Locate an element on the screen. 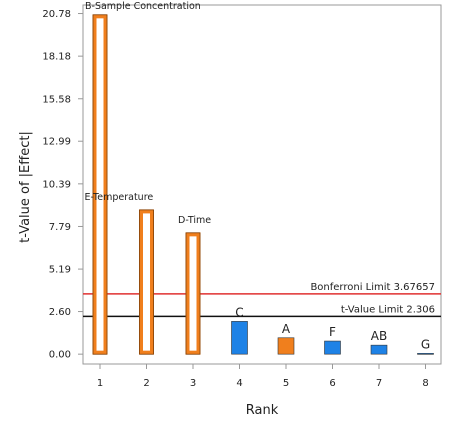 The width and height of the screenshot is (474, 422). y-tick-label: 10.39 is located at coordinates (56, 184).